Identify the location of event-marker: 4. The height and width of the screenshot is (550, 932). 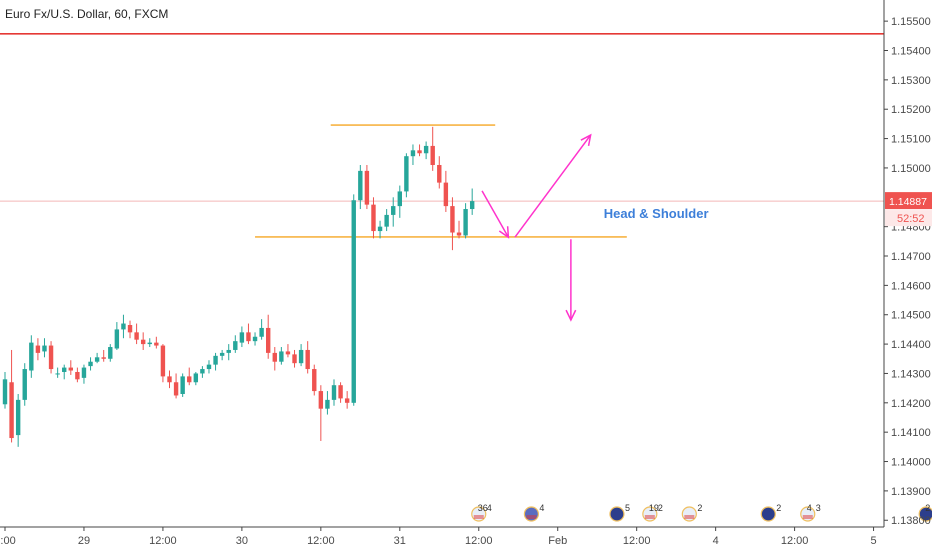
(533, 512).